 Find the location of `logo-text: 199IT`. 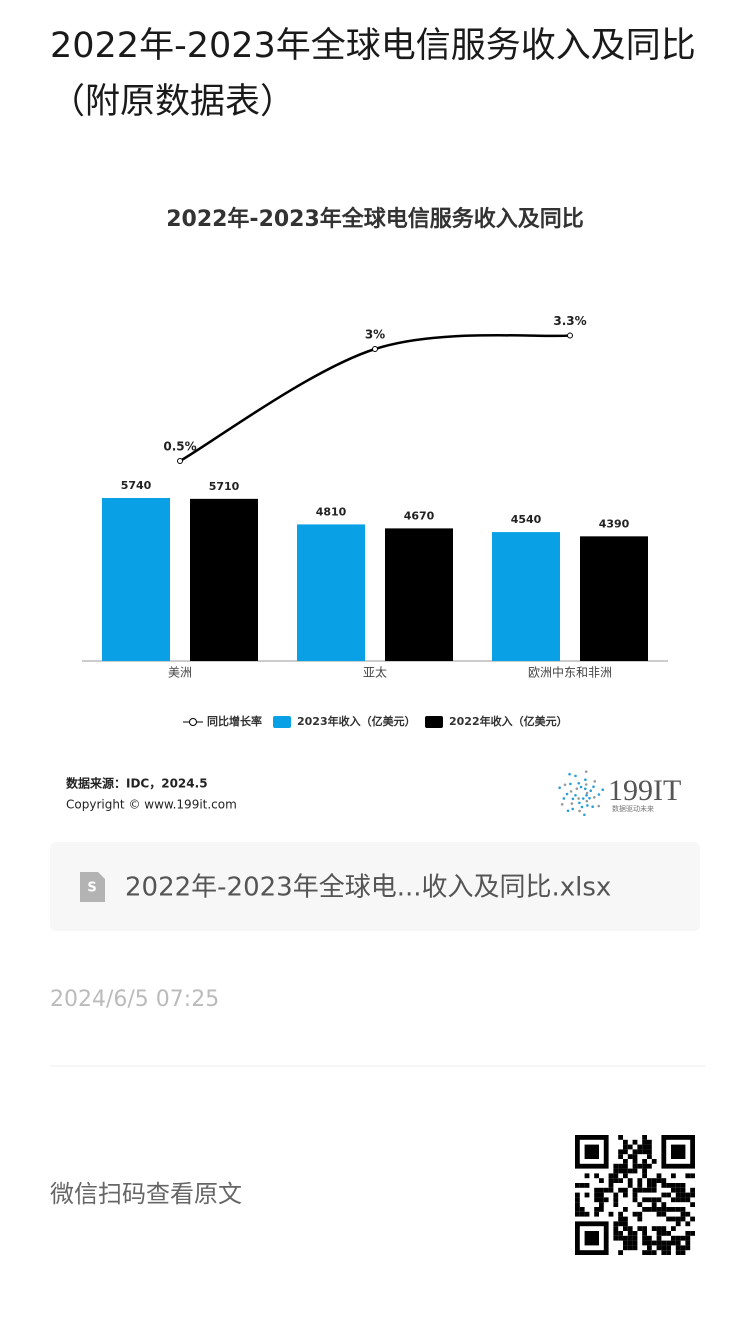

logo-text: 199IT is located at coordinates (644, 790).